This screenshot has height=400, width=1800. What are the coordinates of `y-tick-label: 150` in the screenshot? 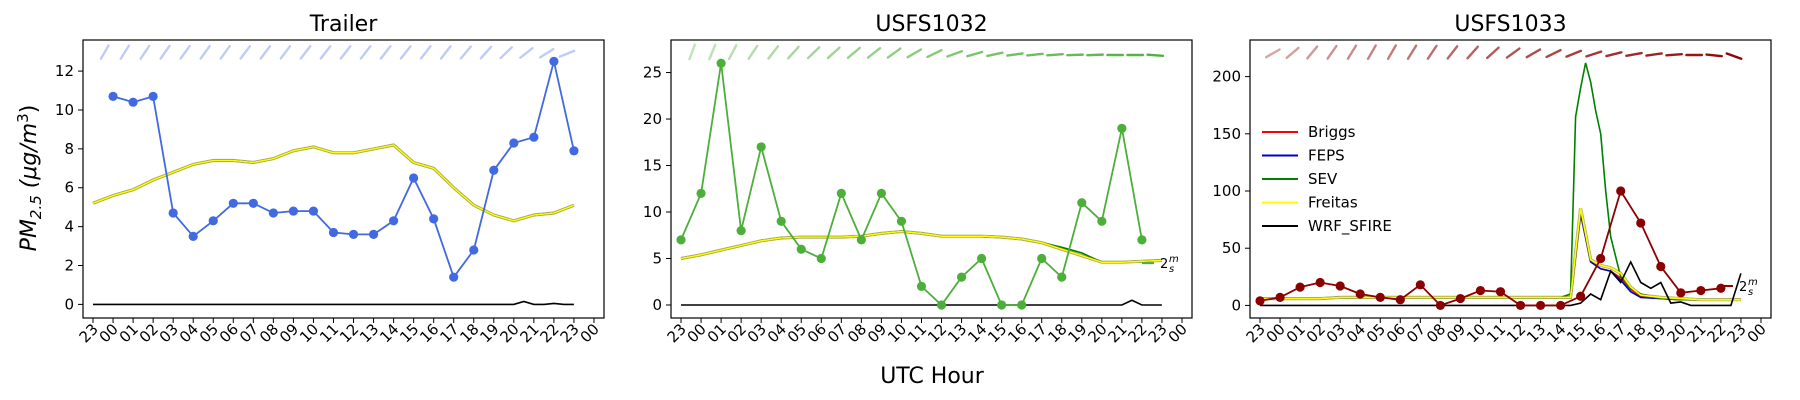 It's located at (1226, 134).